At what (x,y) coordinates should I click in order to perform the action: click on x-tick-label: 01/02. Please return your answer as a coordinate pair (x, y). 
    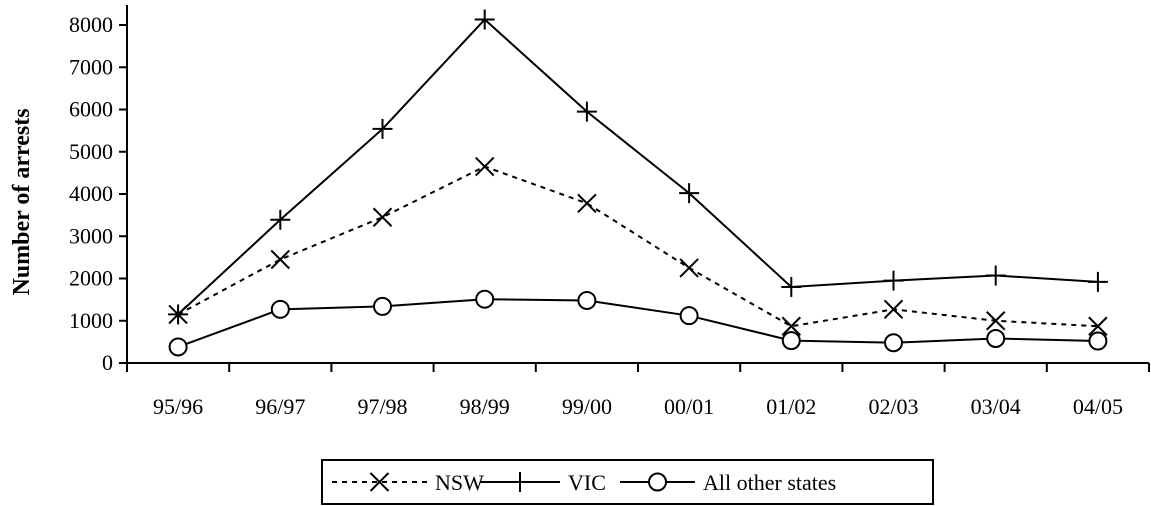
    Looking at the image, I should click on (791, 406).